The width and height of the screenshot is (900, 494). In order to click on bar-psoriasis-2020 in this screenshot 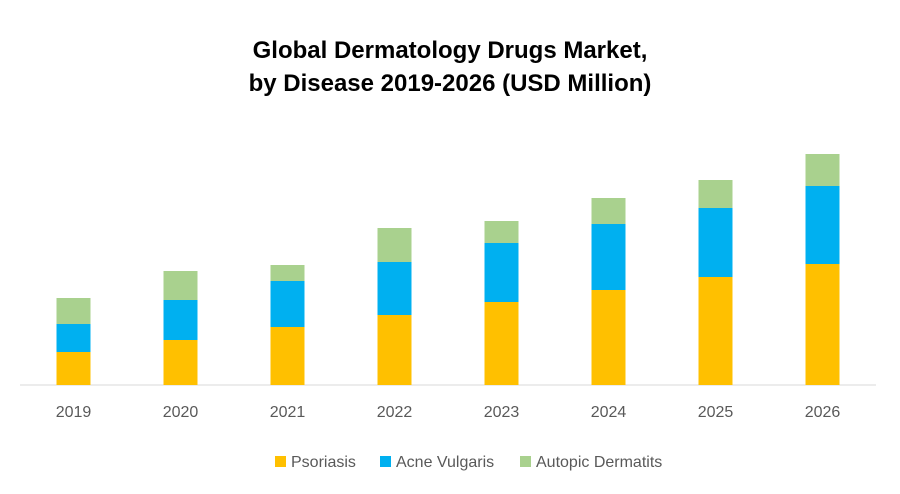, I will do `click(180, 362)`.